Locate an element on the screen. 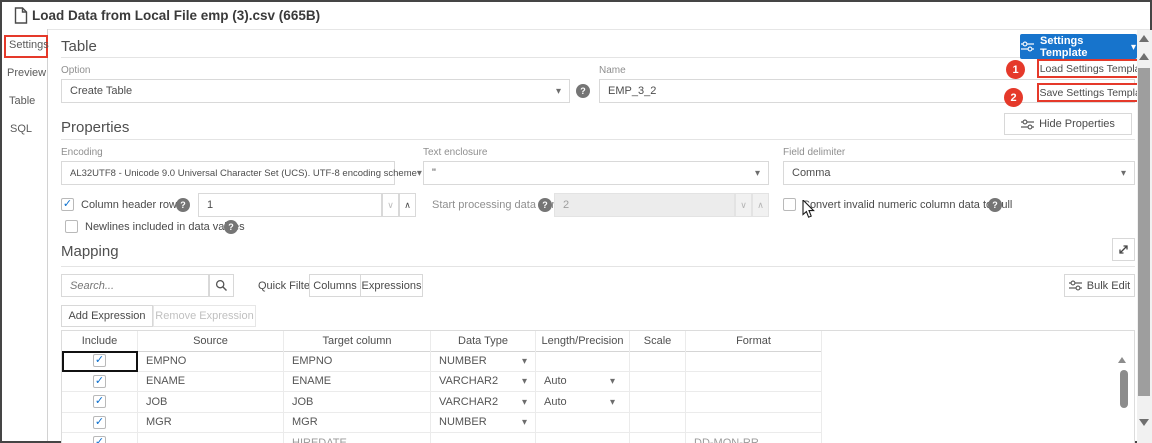 The image size is (1152, 443). scroll-down-arrow is located at coordinates (1144, 422).